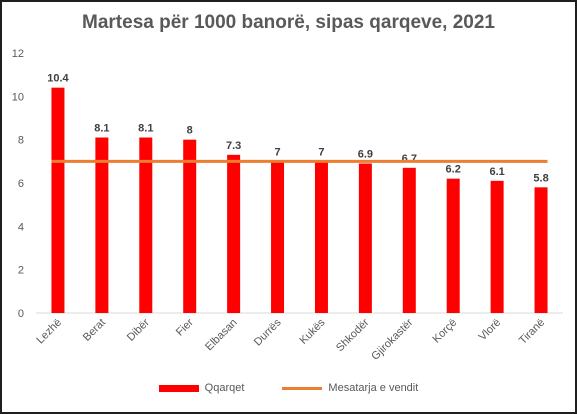 This screenshot has height=414, width=577. I want to click on y-tick-label: 0, so click(21, 314).